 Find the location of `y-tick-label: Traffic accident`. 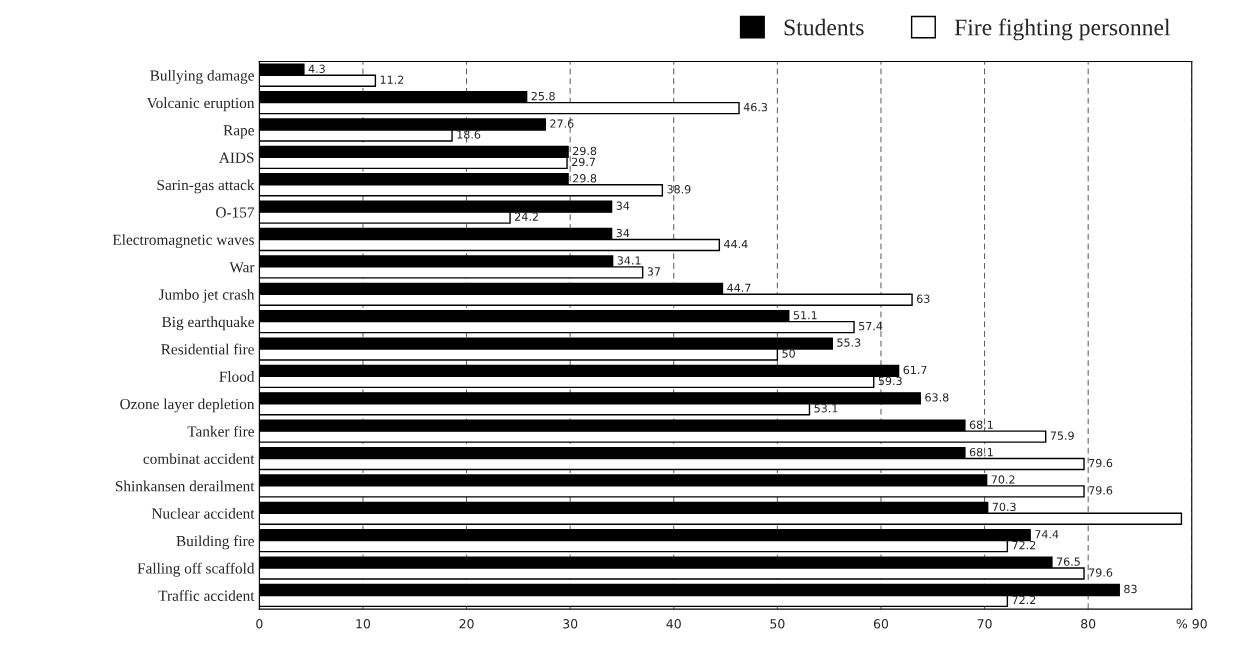

y-tick-label: Traffic accident is located at coordinates (206, 595).